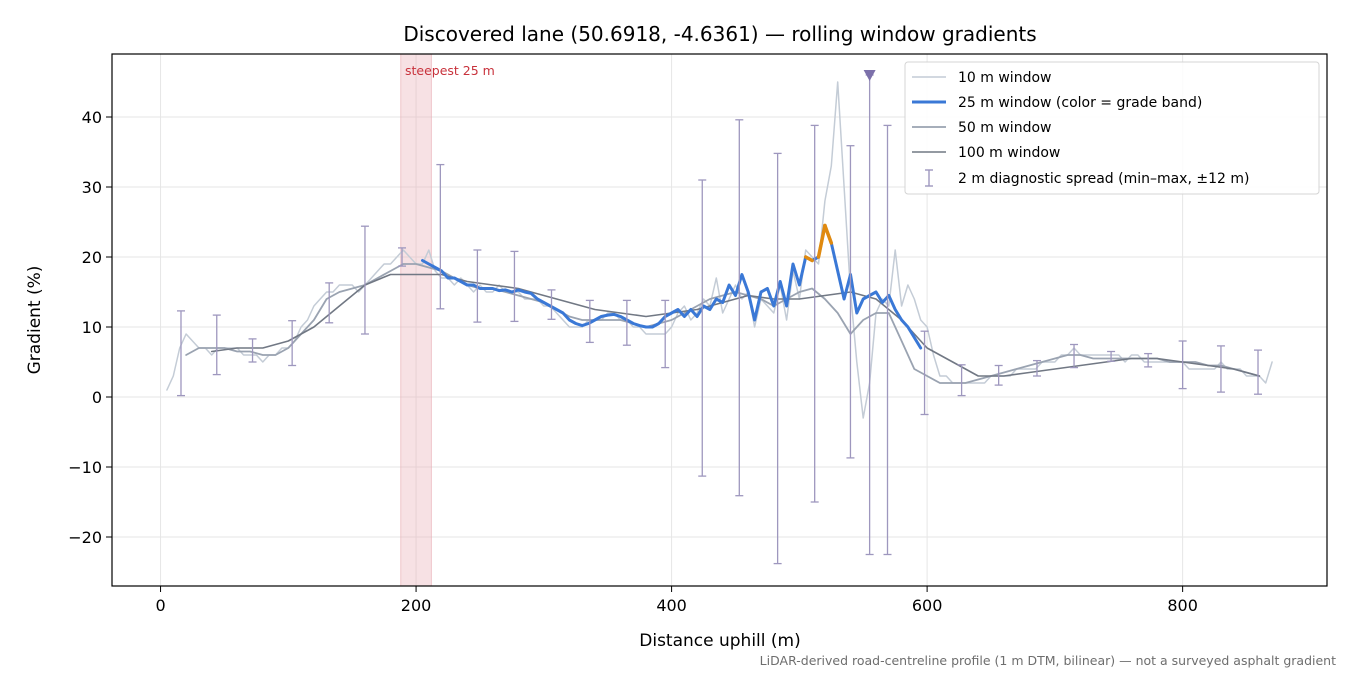 The image size is (1350, 675). I want to click on legend-entry-25m: 25 m window (color = grade band), so click(1057, 103).